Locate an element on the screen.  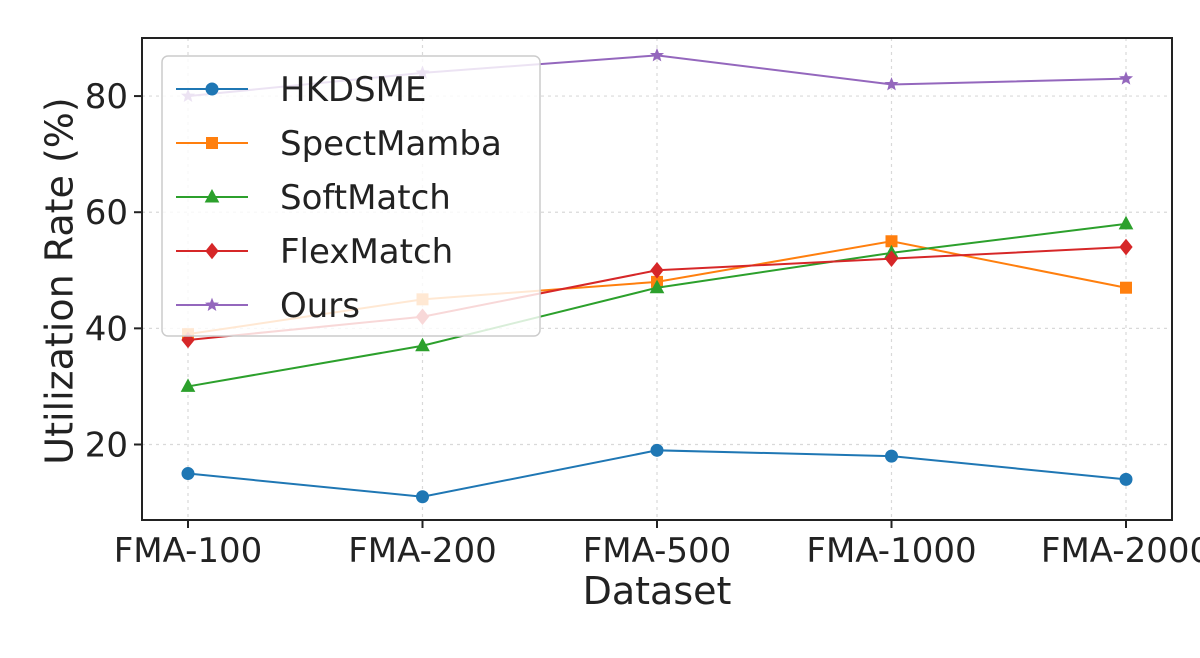
legend-item-hkdsme: HKDSME is located at coordinates (301, 90).